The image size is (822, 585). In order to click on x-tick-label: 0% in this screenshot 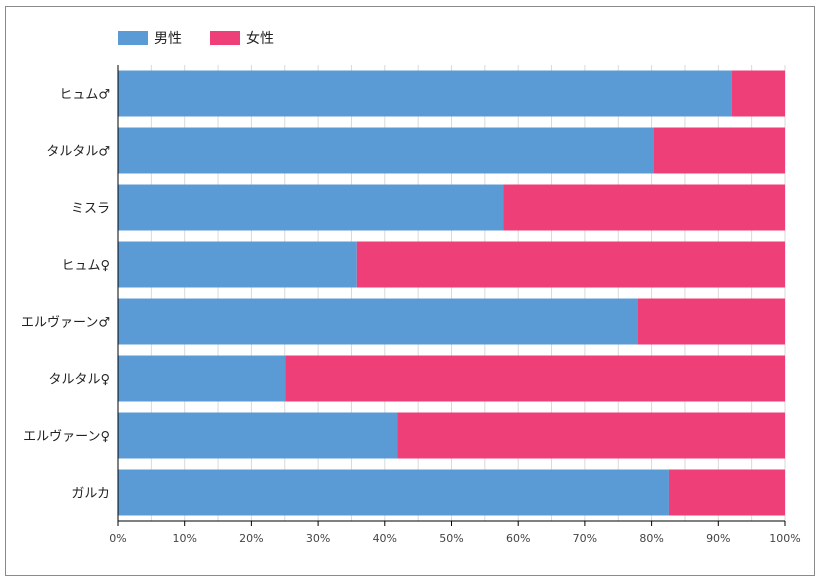, I will do `click(117, 538)`.